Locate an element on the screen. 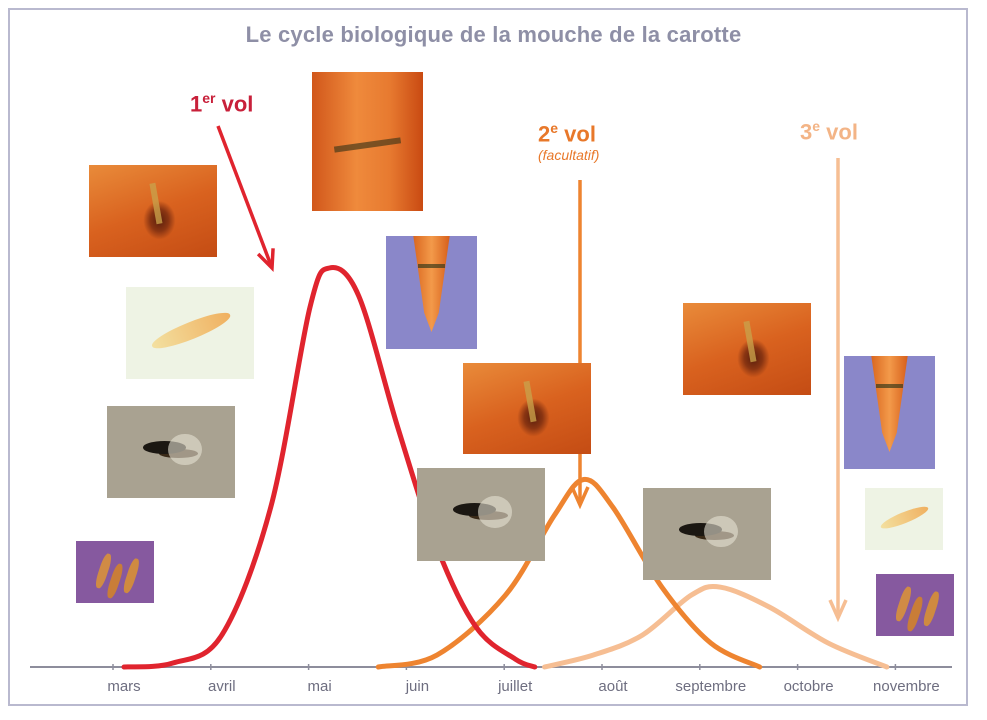 Image resolution: width=987 pixels, height=720 pixels. series-line-vol3 is located at coordinates (716, 626).